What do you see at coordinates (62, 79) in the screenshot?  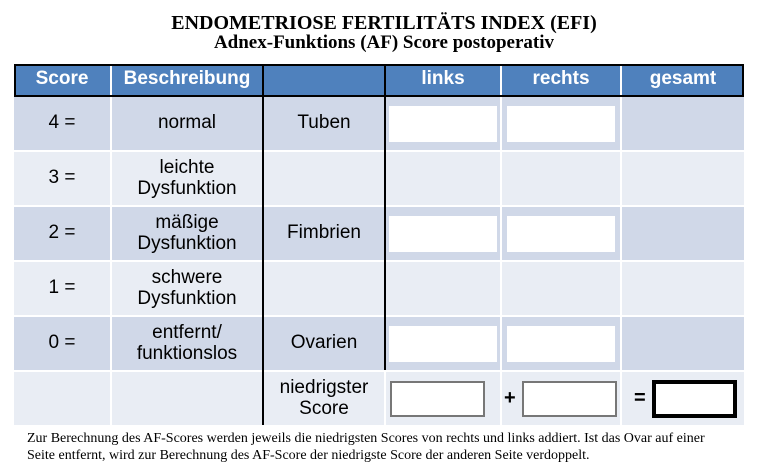 I see `header-score: Score` at bounding box center [62, 79].